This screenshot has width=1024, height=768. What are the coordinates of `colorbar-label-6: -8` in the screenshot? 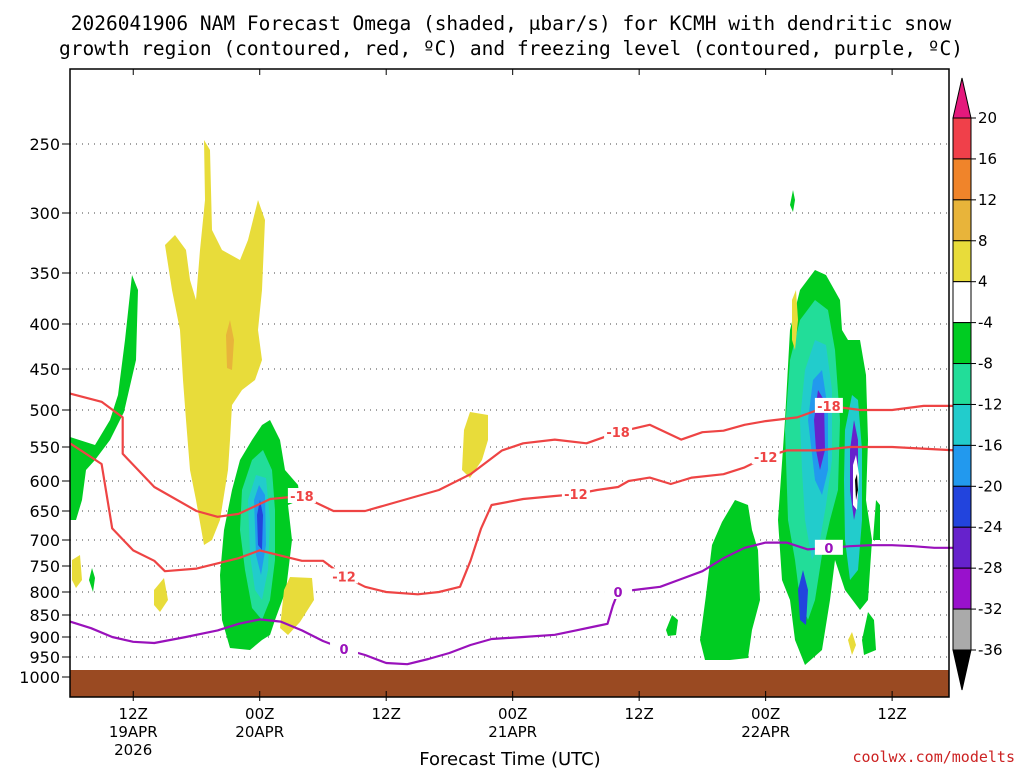 It's located at (985, 364).